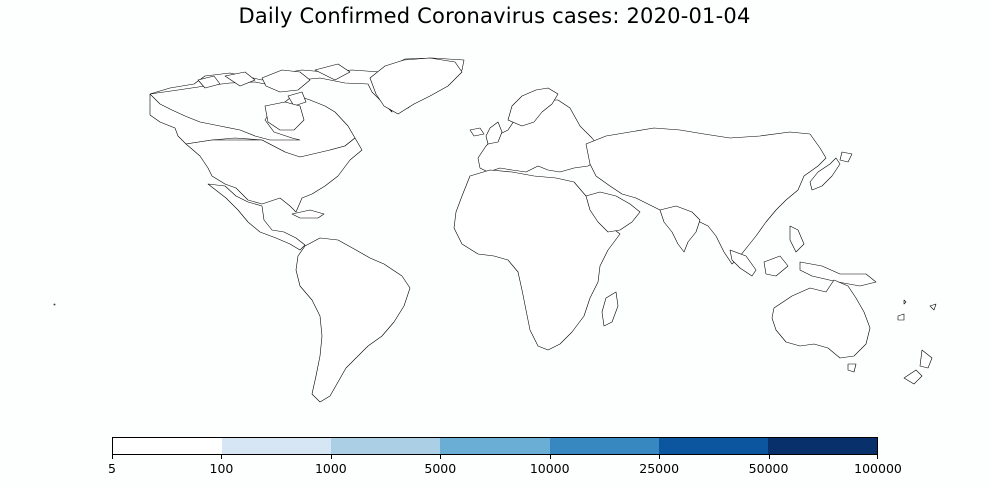  I want to click on southeast-asia-islands, so click(803, 256).